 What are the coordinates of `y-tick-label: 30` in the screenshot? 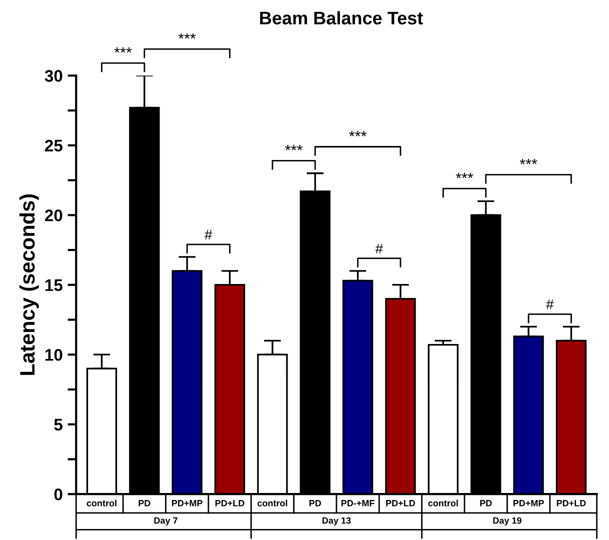 It's located at (53, 76).